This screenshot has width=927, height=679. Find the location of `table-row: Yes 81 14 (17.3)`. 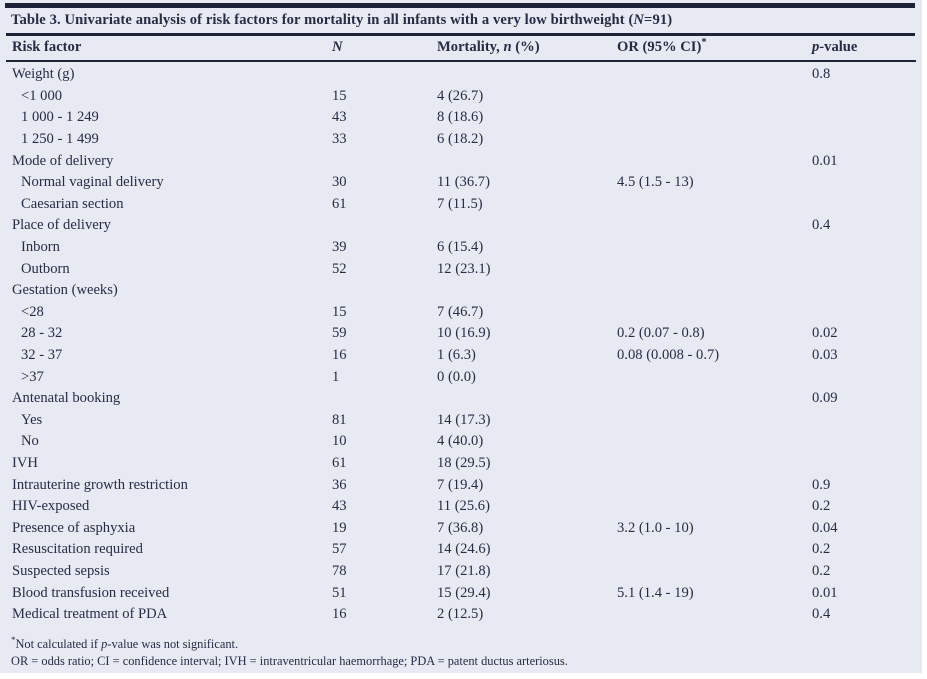

table-row: Yes 81 14 (17.3) is located at coordinates (461, 421).